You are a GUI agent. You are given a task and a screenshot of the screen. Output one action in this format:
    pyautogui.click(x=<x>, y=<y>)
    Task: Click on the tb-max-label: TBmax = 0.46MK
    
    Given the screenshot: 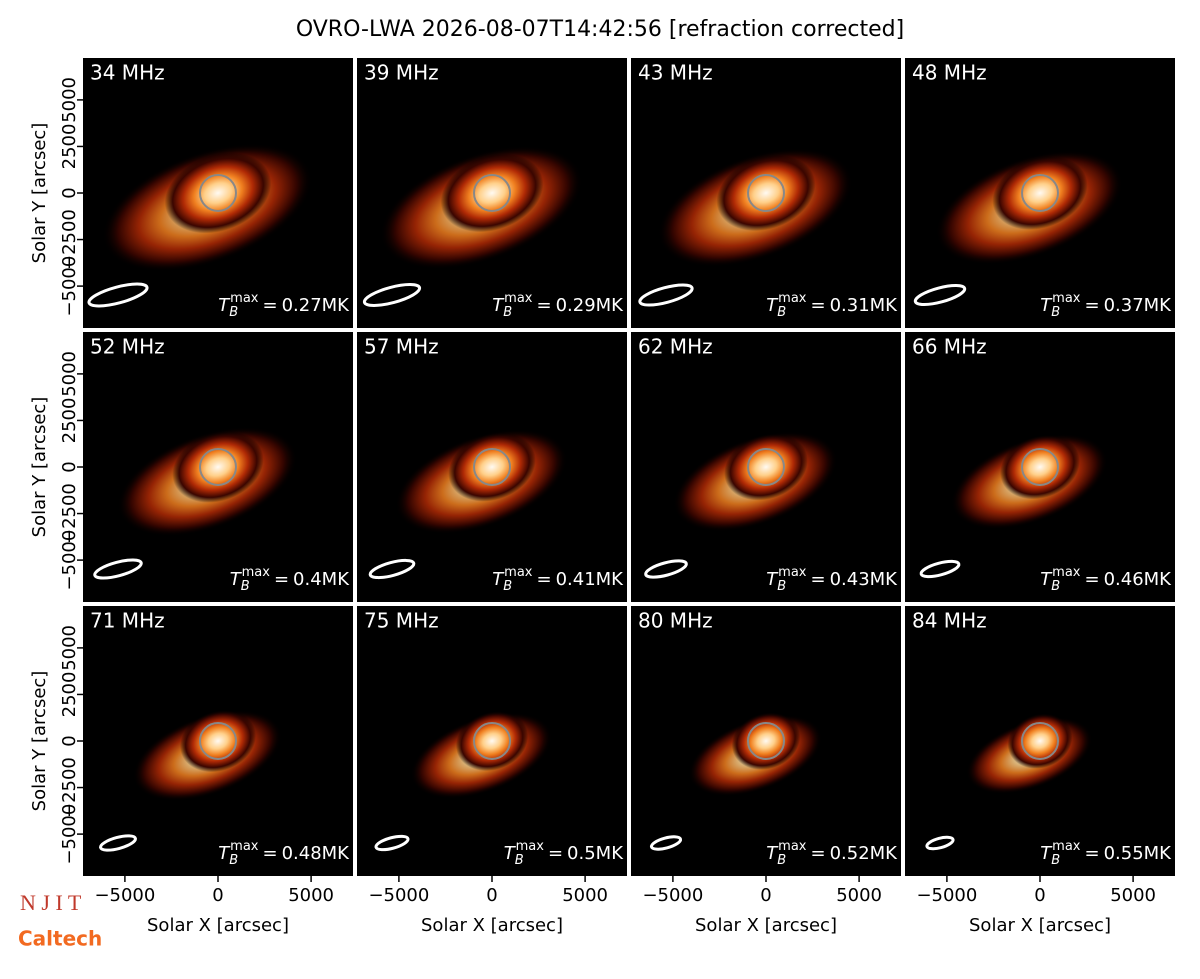 What is the action you would take?
    pyautogui.click(x=1106, y=579)
    